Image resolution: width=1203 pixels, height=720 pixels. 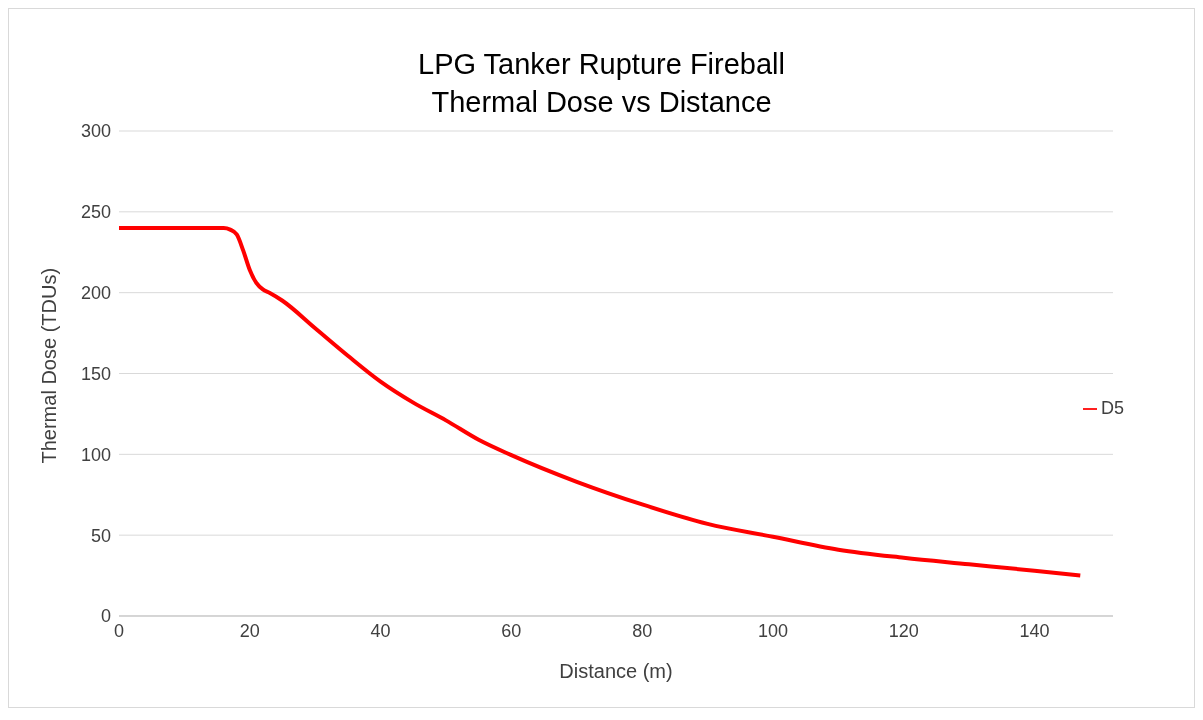 I want to click on y-tick-label: 50, so click(x=100, y=535).